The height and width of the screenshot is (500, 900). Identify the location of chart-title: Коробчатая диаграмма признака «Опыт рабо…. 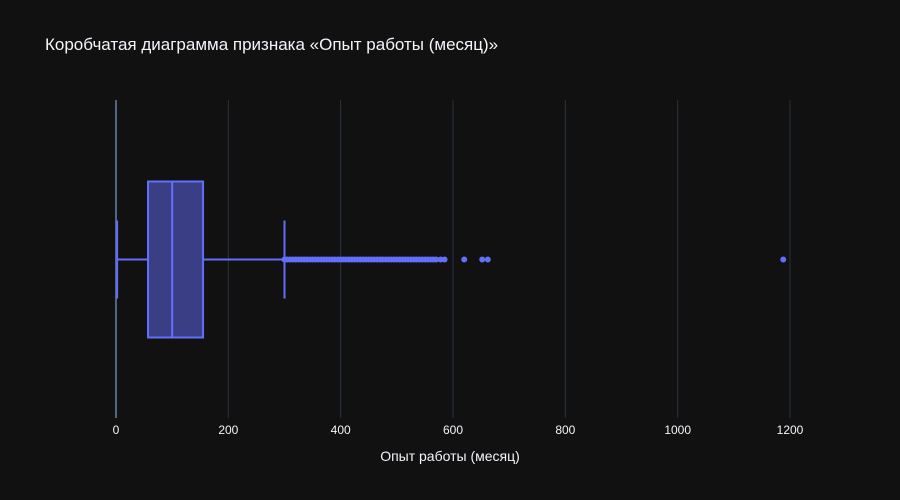
(271, 44).